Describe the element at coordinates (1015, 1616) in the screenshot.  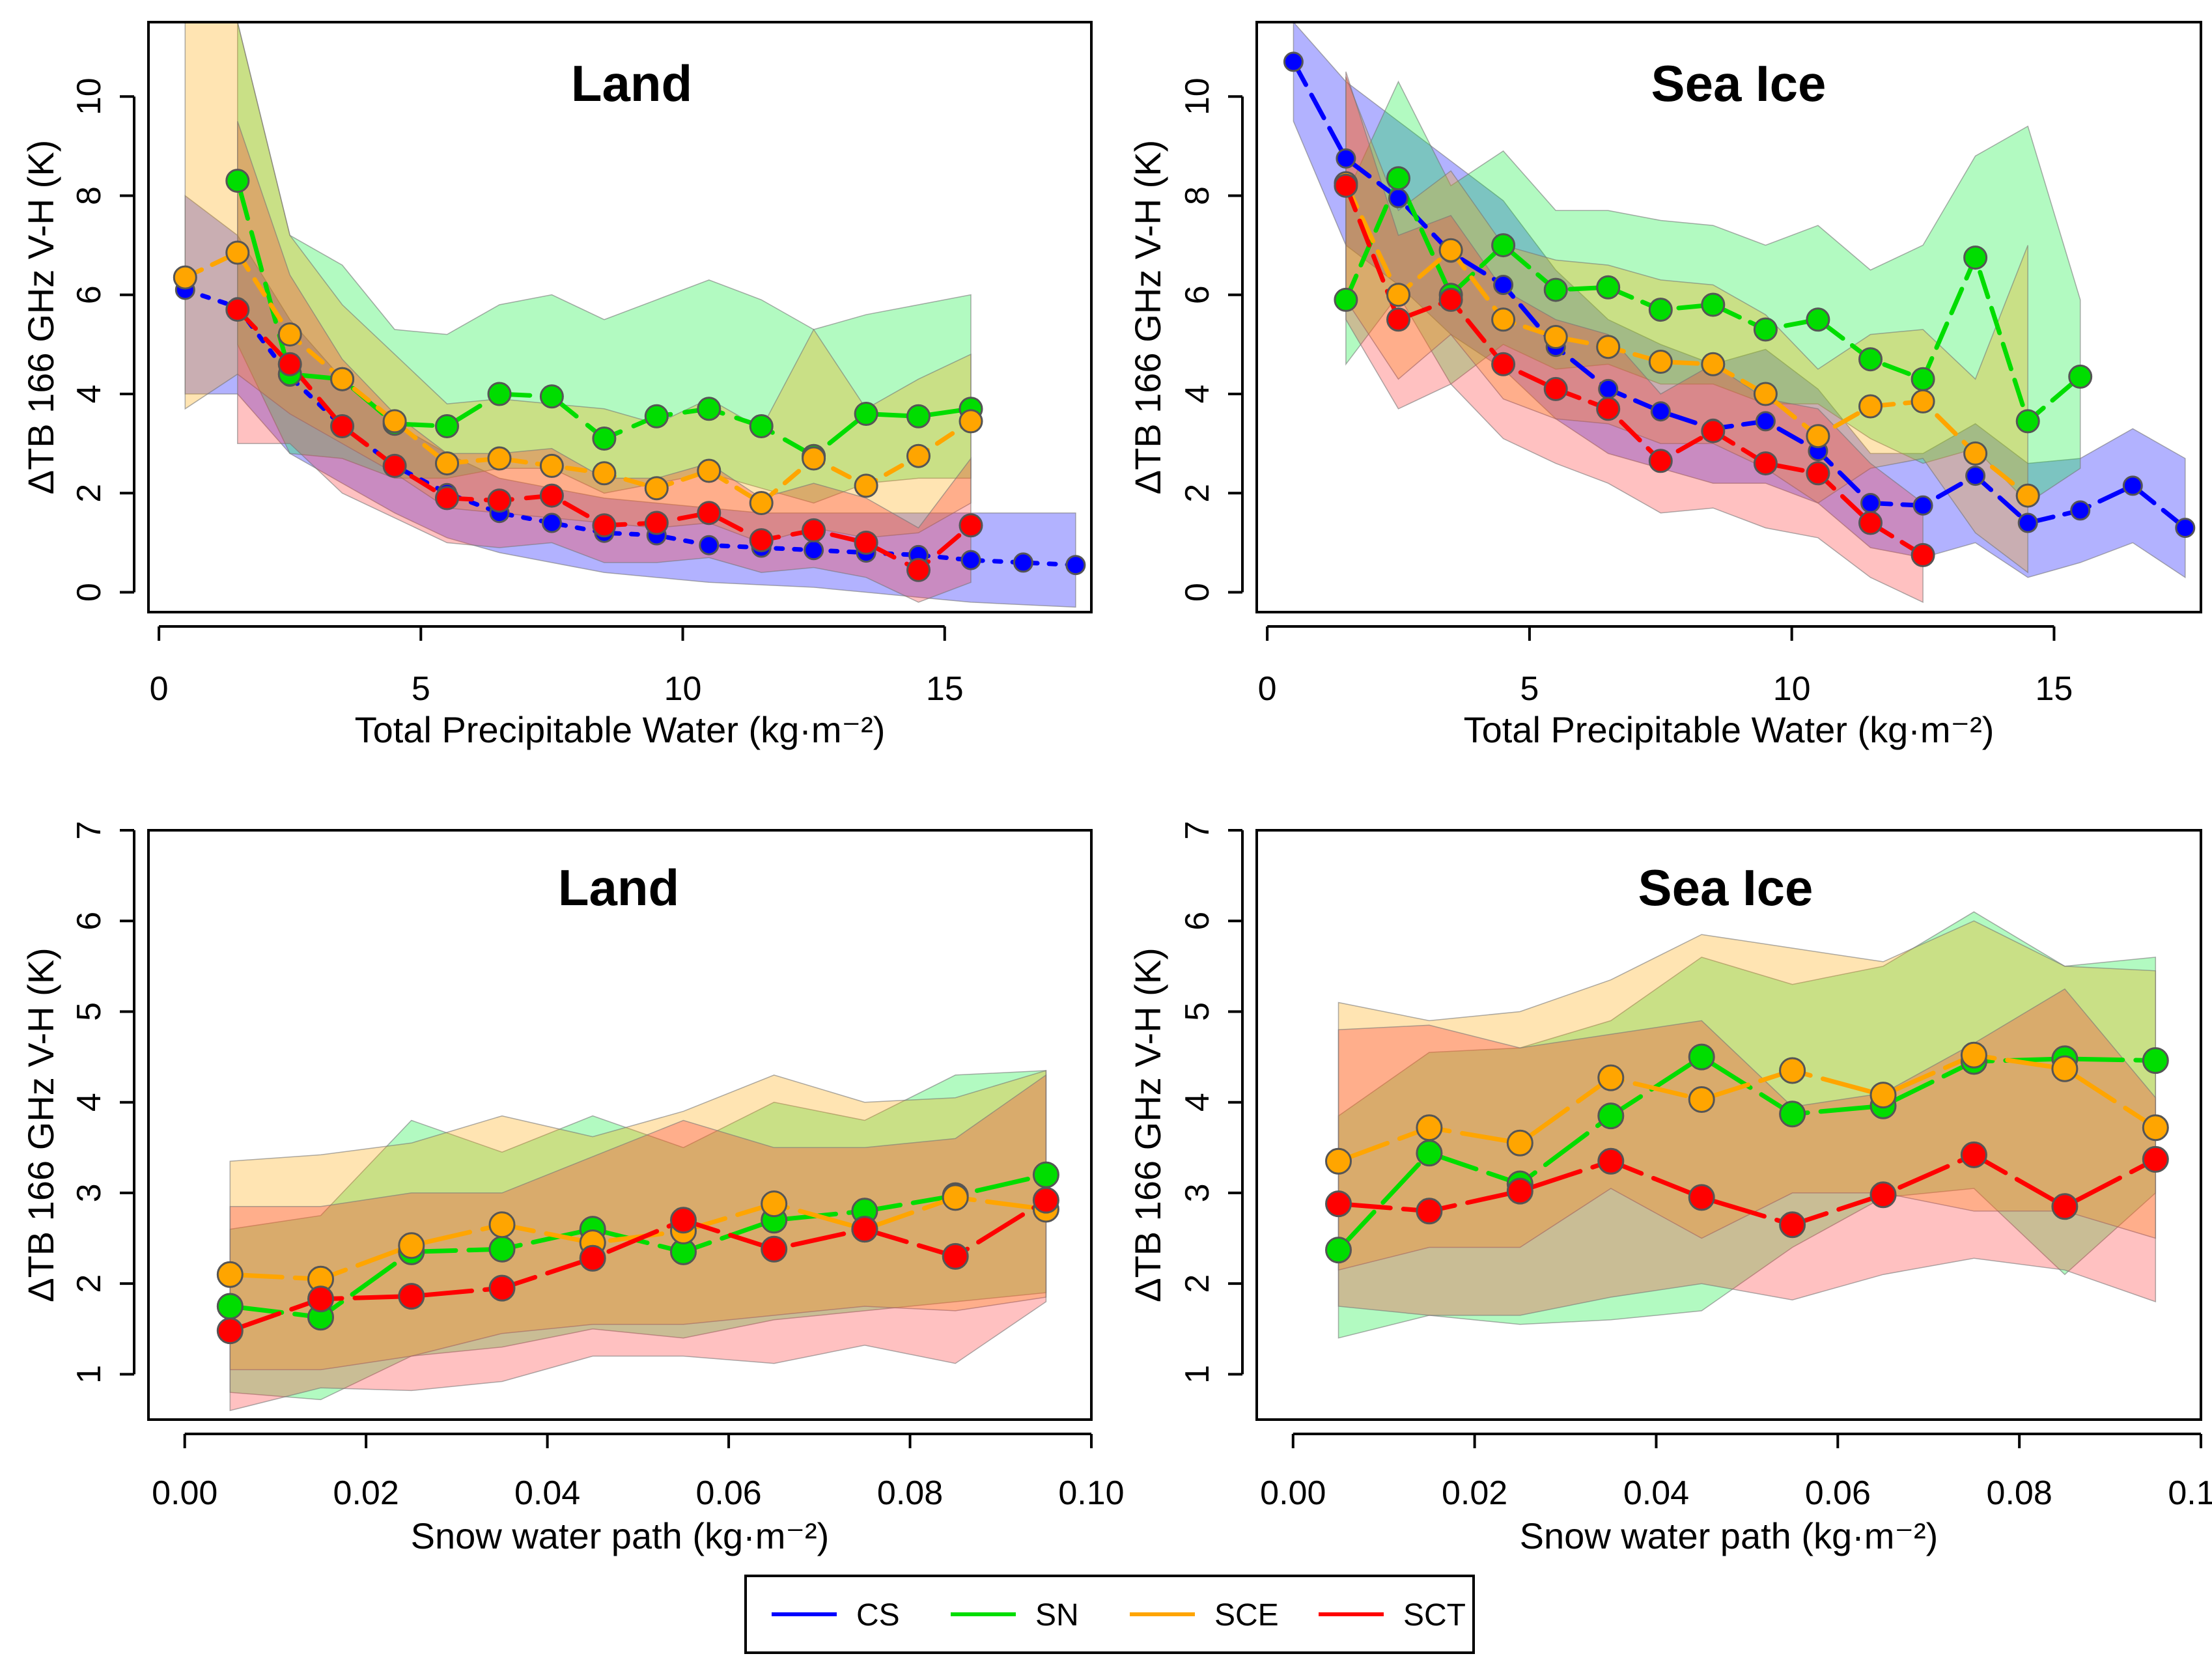
I see `legend-item-sn: SN` at that location.